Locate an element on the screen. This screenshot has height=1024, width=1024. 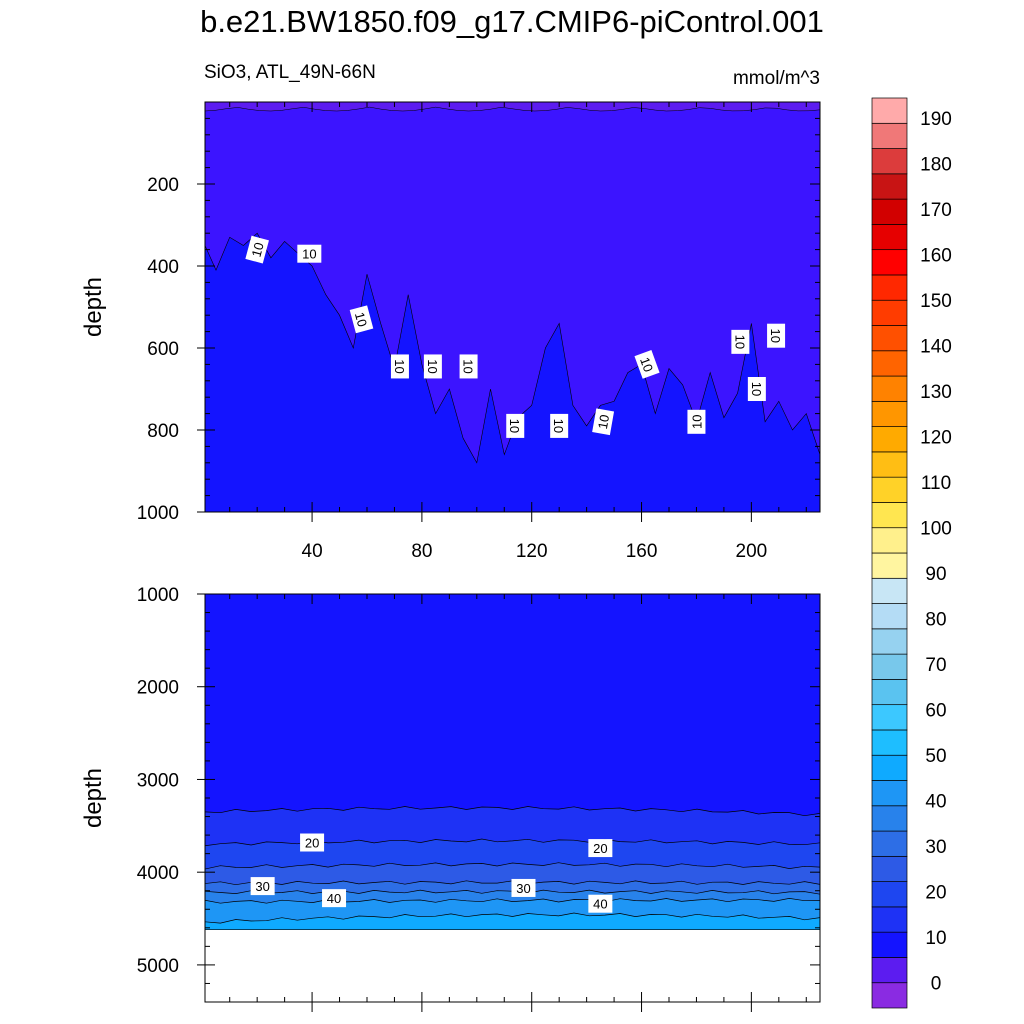
colorbar-label: 40 is located at coordinates (935, 801).